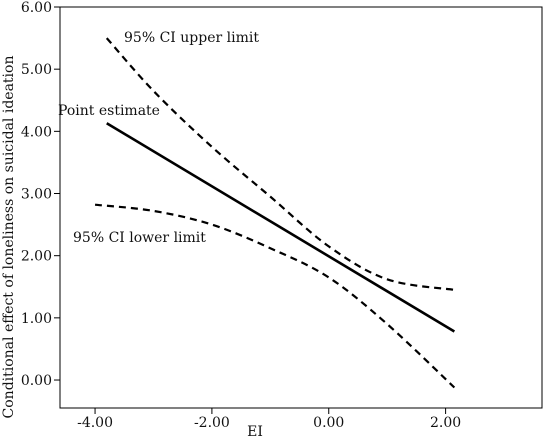 The height and width of the screenshot is (439, 550). I want to click on y-tick-label: 2.00, so click(36, 257).